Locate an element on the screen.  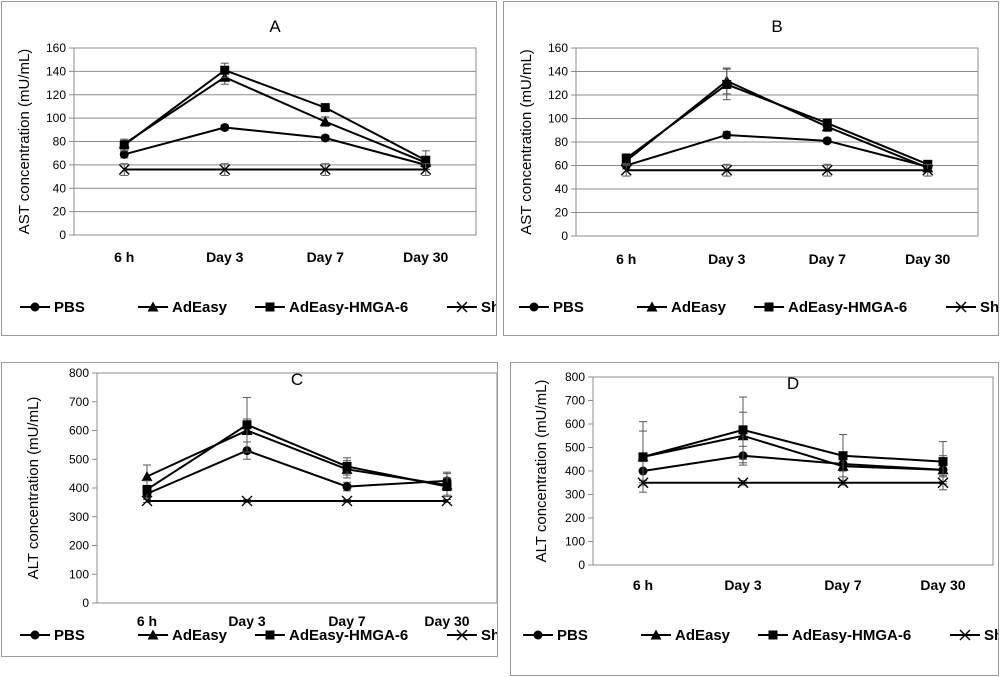
y-tick-label: 800 is located at coordinates (575, 377).